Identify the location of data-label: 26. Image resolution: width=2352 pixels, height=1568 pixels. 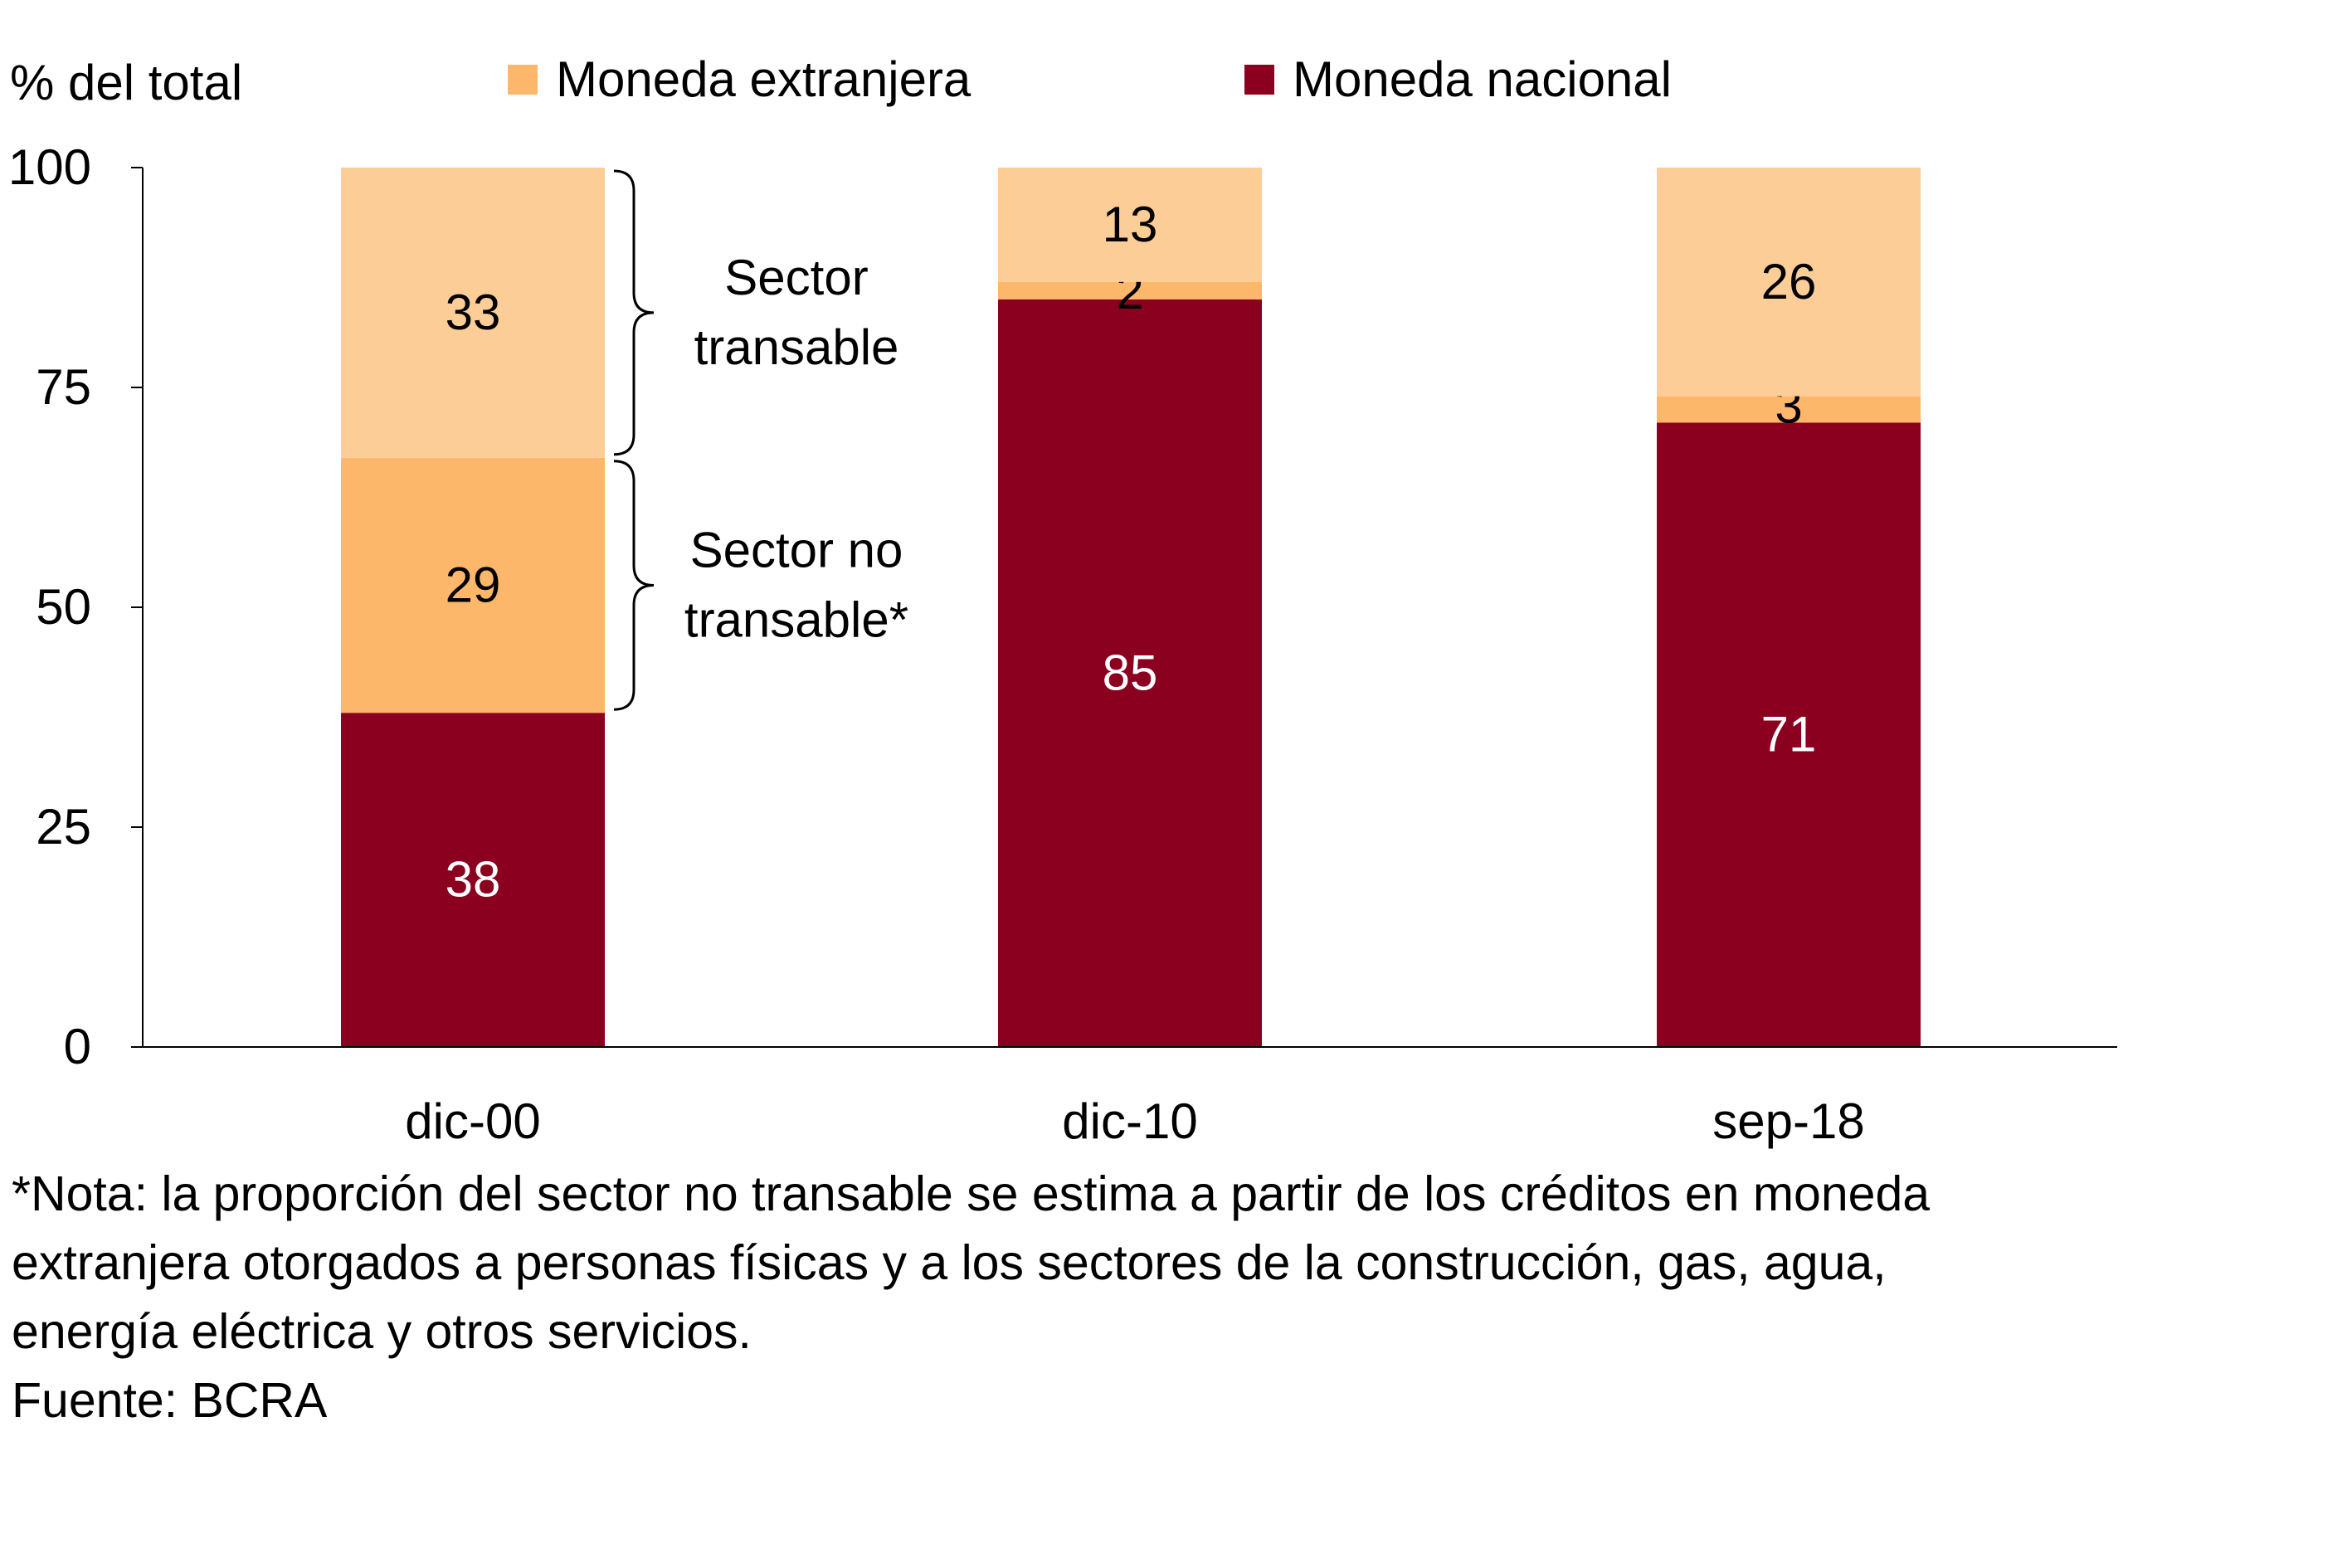
(1789, 281).